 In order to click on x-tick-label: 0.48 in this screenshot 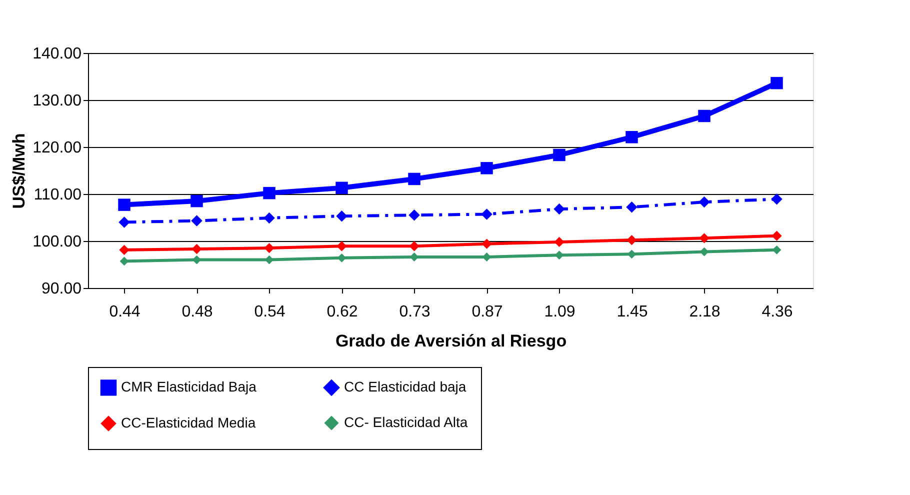, I will do `click(197, 312)`.